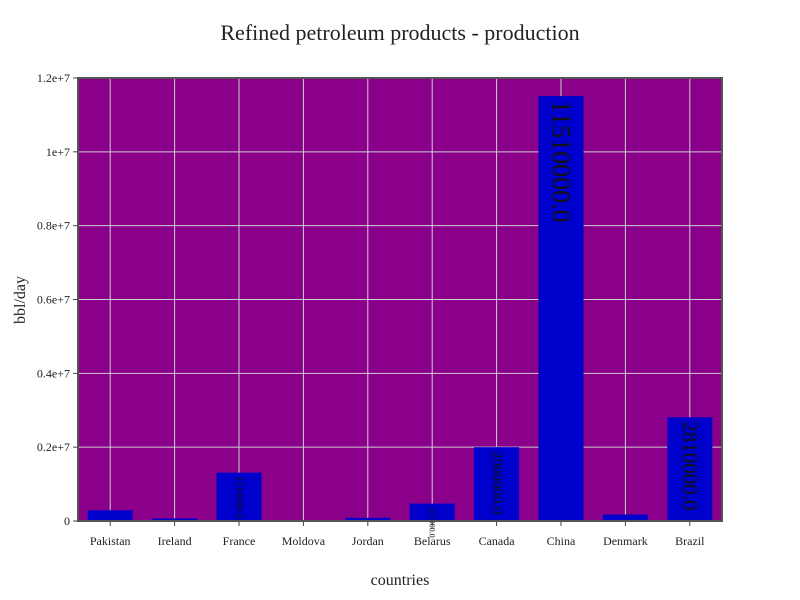 This screenshot has width=800, height=600. Describe the element at coordinates (400, 580) in the screenshot. I see `x-axis-label: countries` at that location.